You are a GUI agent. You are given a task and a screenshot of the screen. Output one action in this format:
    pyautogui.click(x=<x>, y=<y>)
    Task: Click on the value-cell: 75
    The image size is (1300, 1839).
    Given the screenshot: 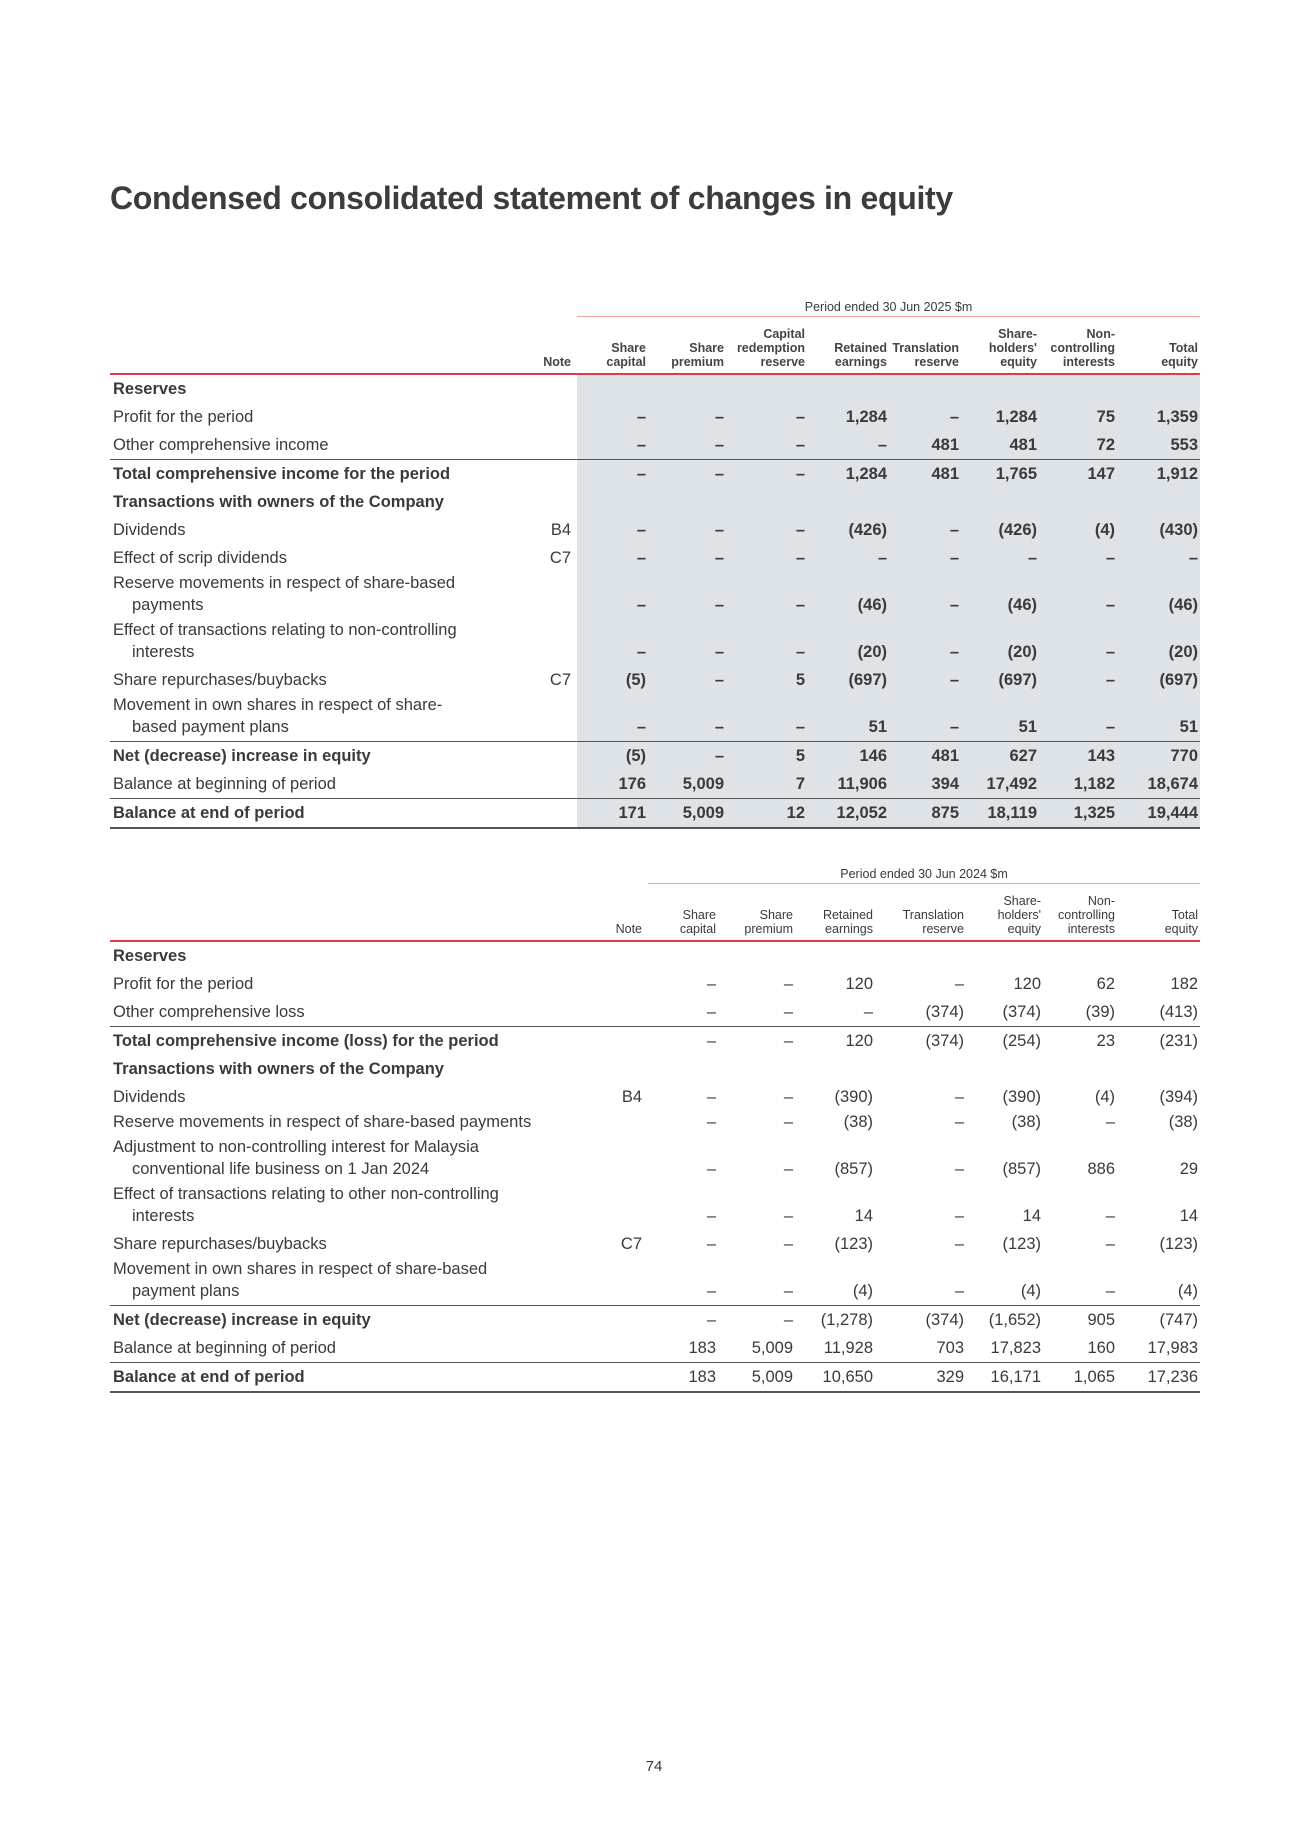 What is the action you would take?
    pyautogui.click(x=1078, y=417)
    